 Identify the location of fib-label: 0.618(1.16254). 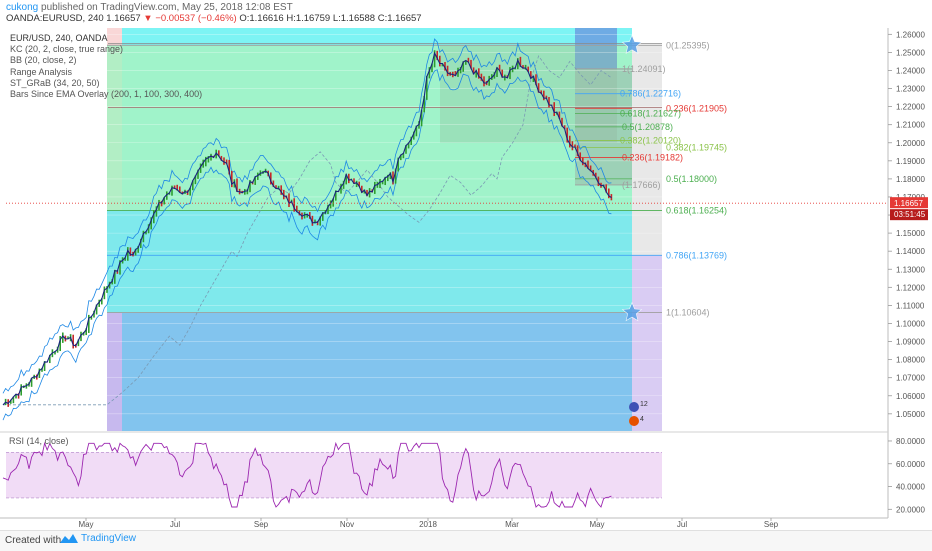
(696, 210).